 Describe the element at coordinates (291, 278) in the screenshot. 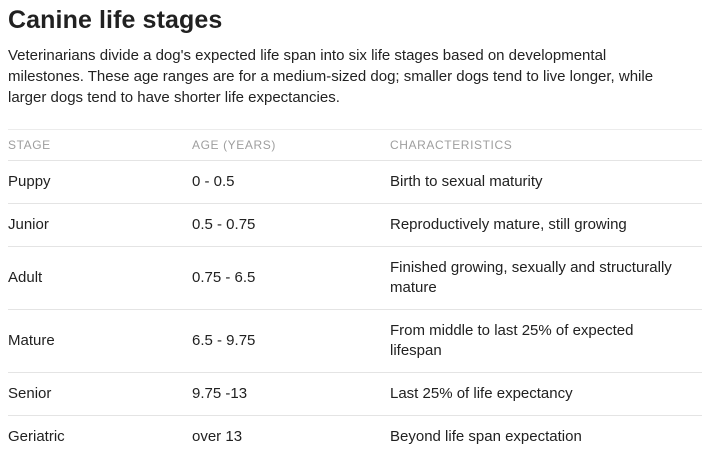

I see `age-cell: 0.75 - 6.5` at that location.